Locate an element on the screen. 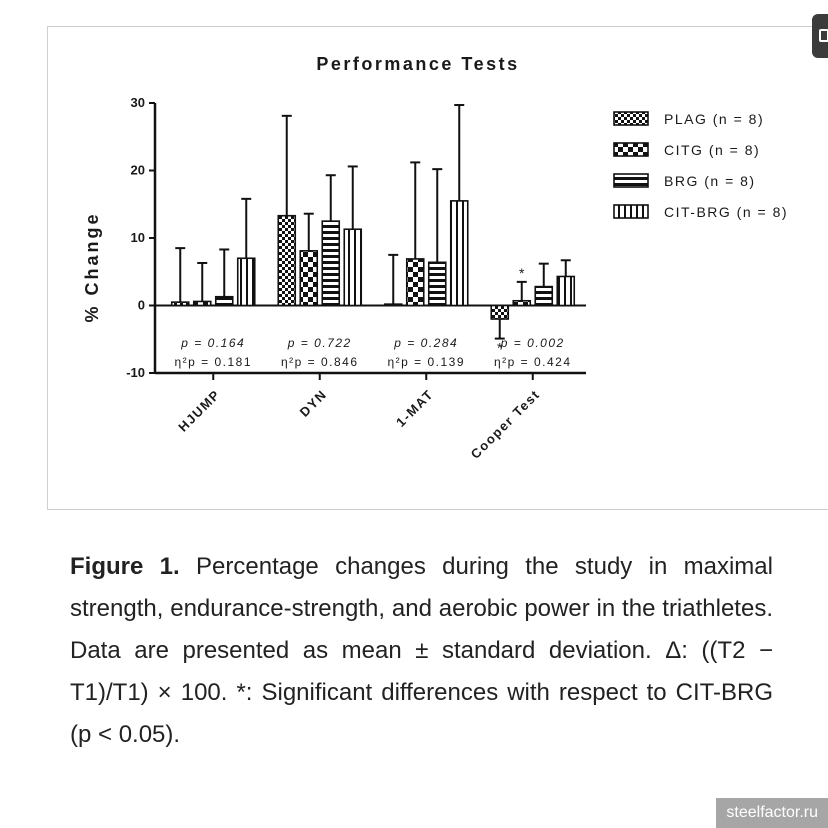  p-value-label: p = 0.284 is located at coordinates (425, 343).